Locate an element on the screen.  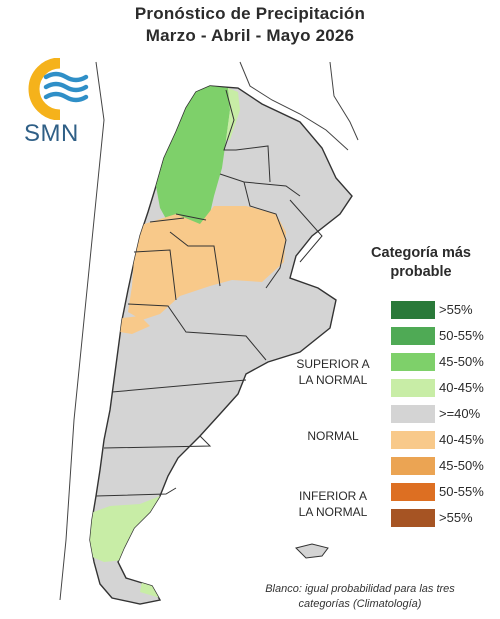
smn-logo-text: SMN is located at coordinates (51, 133).